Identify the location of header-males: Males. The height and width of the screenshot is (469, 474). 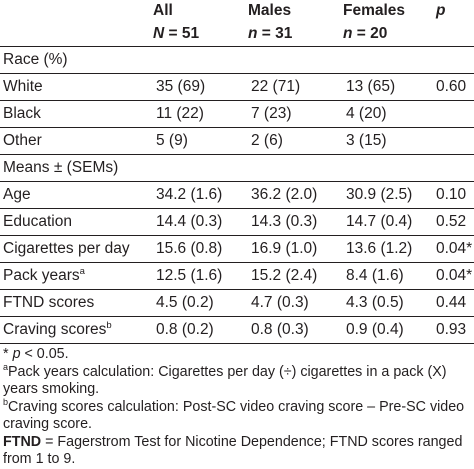
(270, 10).